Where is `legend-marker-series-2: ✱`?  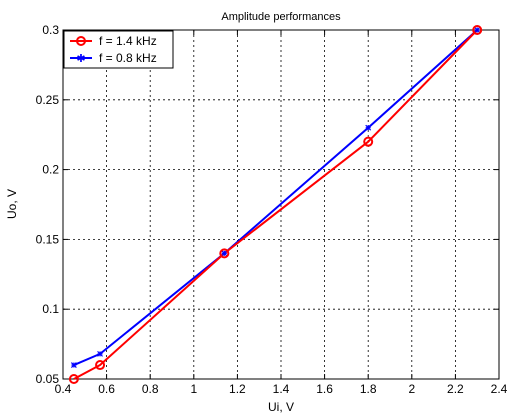 legend-marker-series-2: ✱ is located at coordinates (80, 58).